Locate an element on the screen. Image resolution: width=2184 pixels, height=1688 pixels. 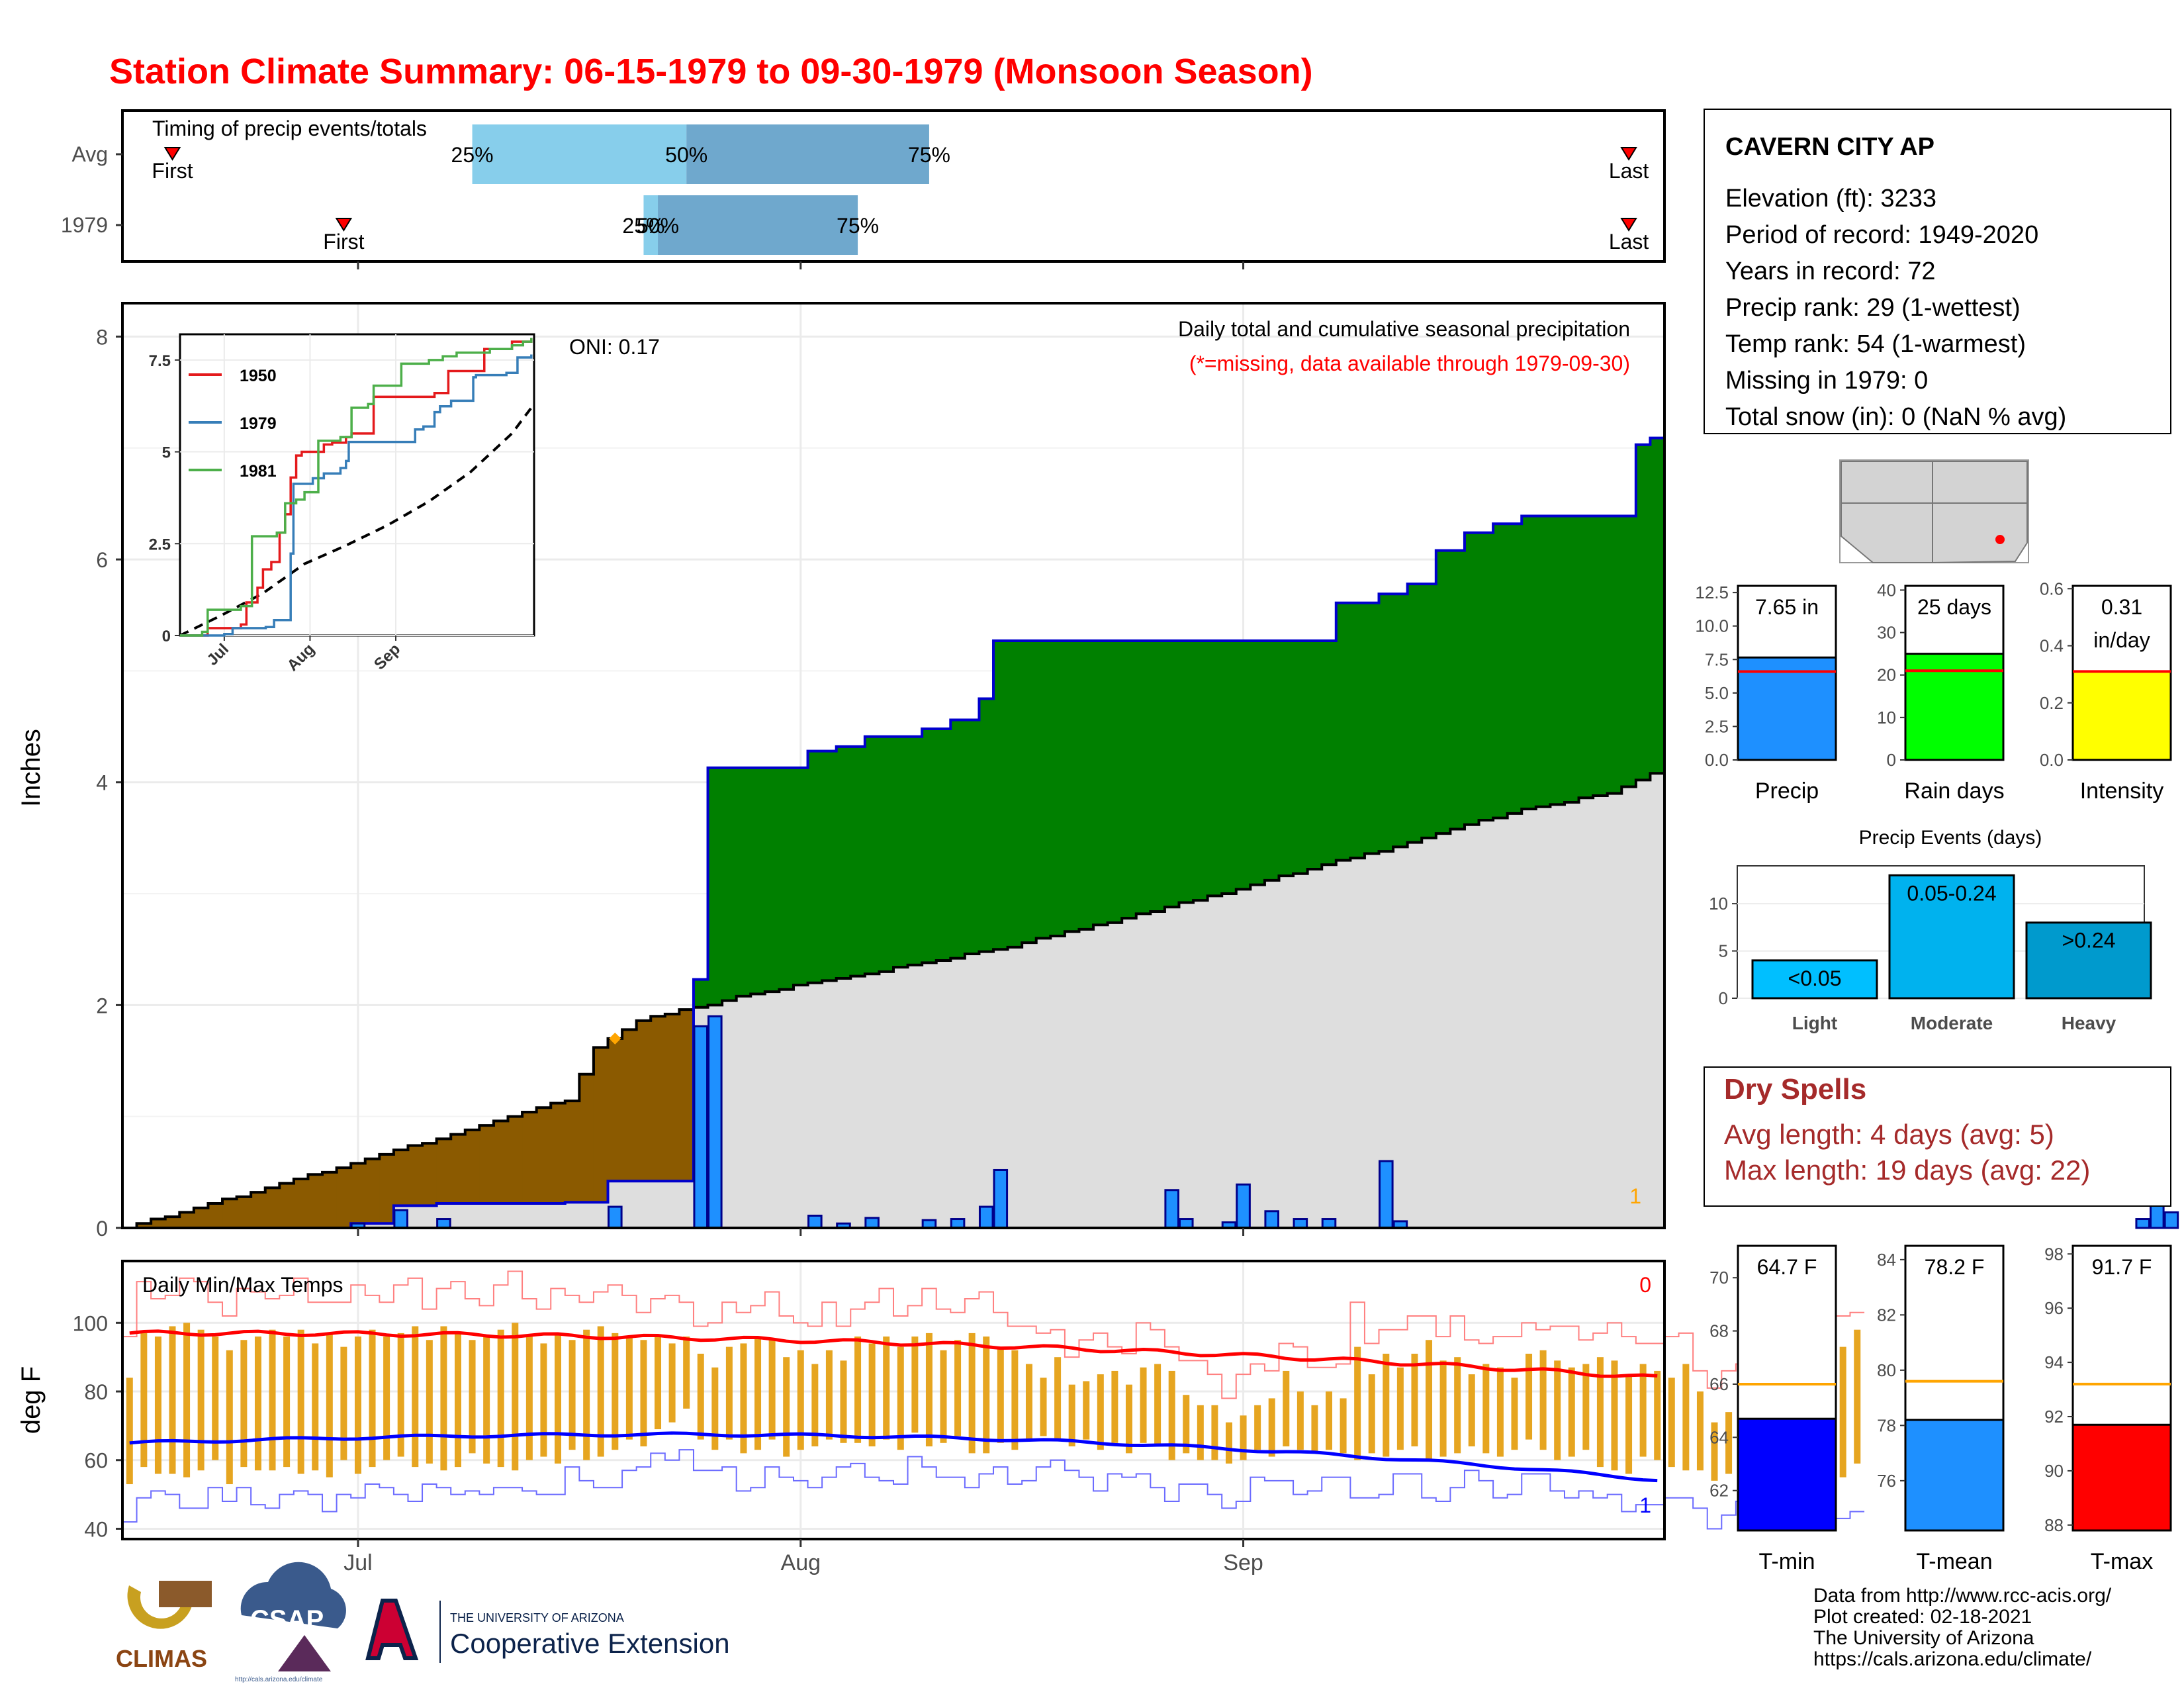
temperature-panel: 40 60 80 100 Daily Min/Max Temps 0 1 deg F is located at coordinates (941, 1400).